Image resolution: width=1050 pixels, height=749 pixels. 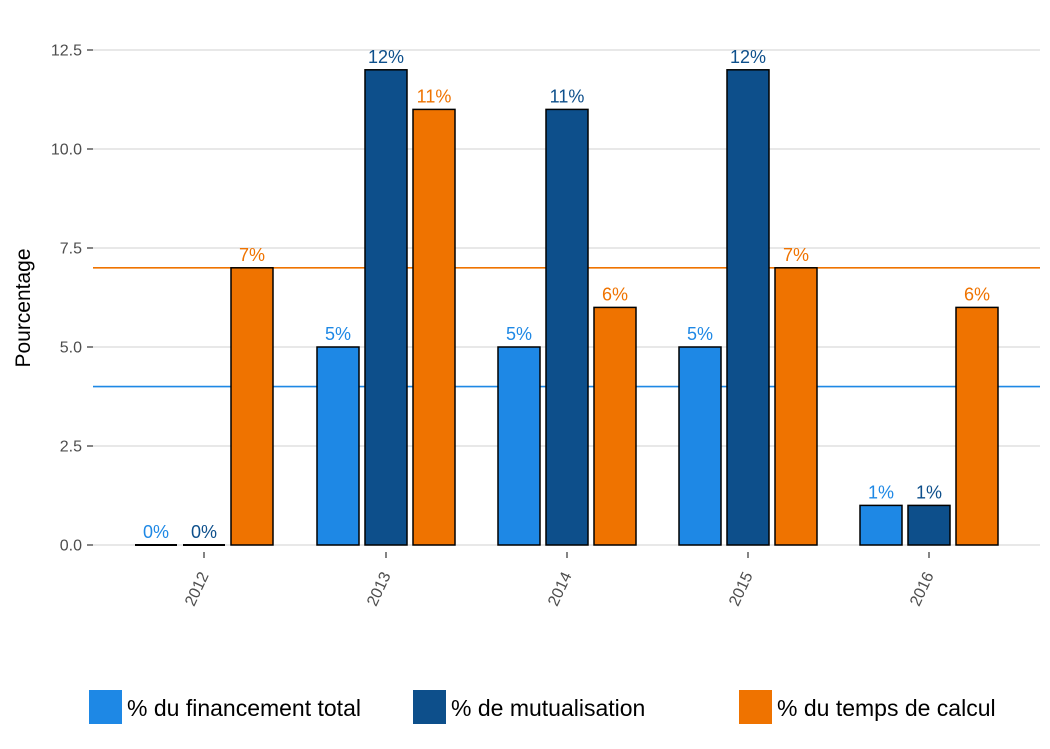 I want to click on x-tick-label: 2016, so click(x=922, y=589).